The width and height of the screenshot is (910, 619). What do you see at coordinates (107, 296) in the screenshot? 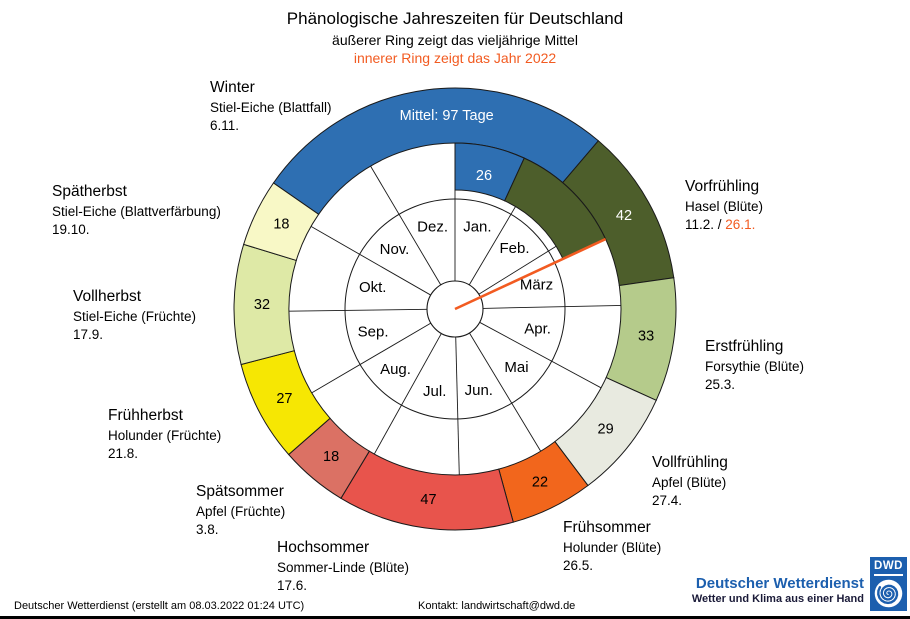
I see `season-name: Vollherbst` at bounding box center [107, 296].